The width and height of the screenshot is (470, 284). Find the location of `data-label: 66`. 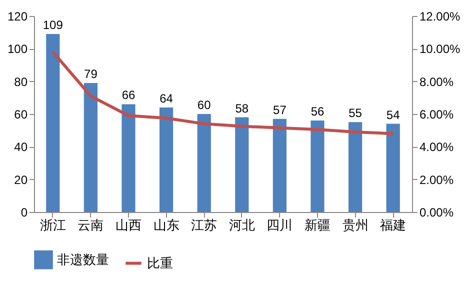

data-label: 66 is located at coordinates (129, 95).